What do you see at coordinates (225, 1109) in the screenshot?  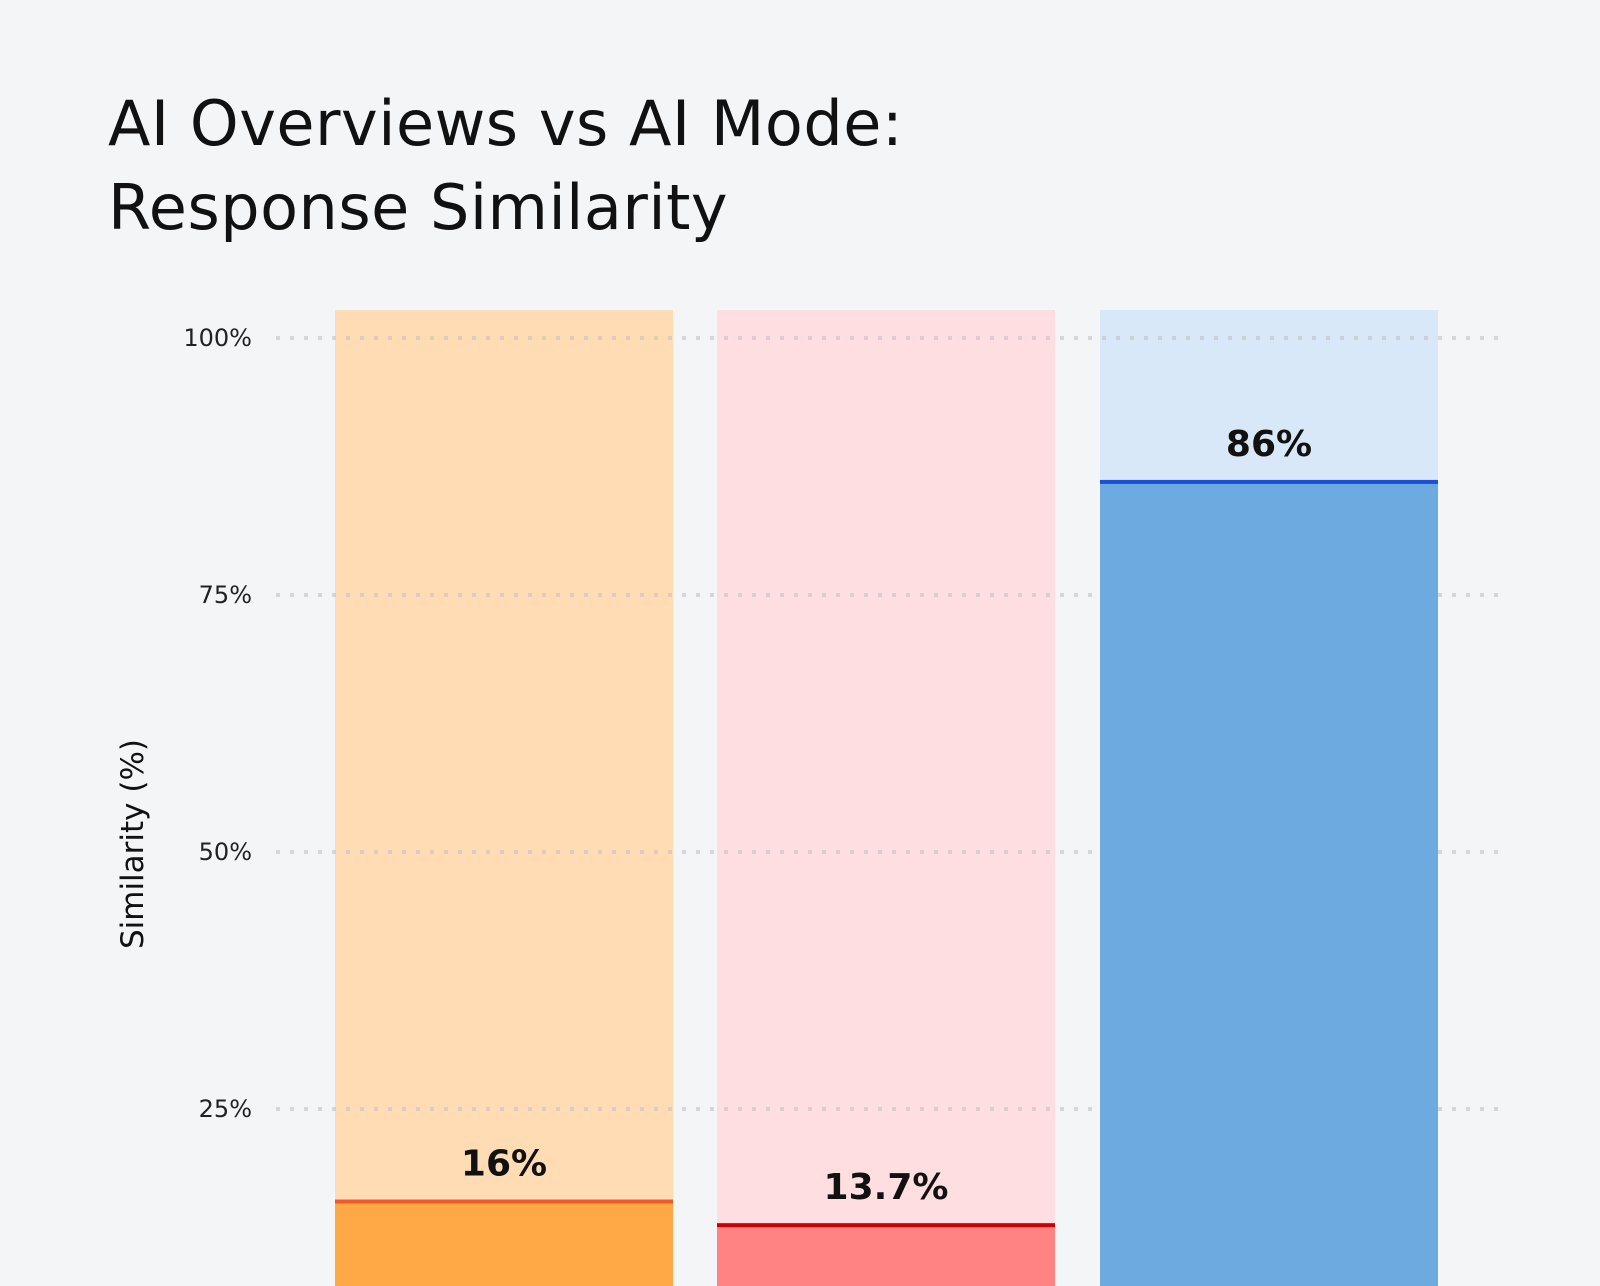 I see `y-tick-label: 25%` at bounding box center [225, 1109].